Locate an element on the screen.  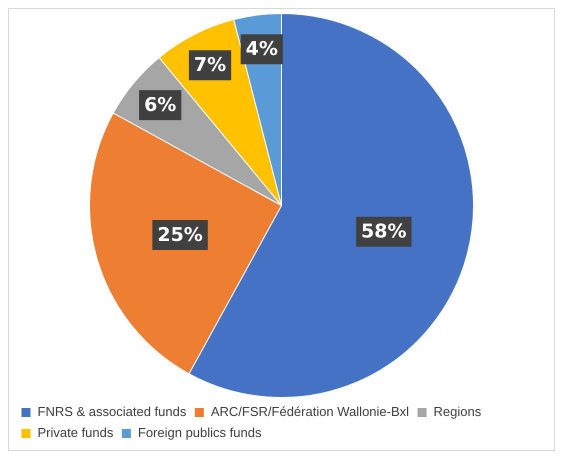
data-label: 7% is located at coordinates (210, 65).